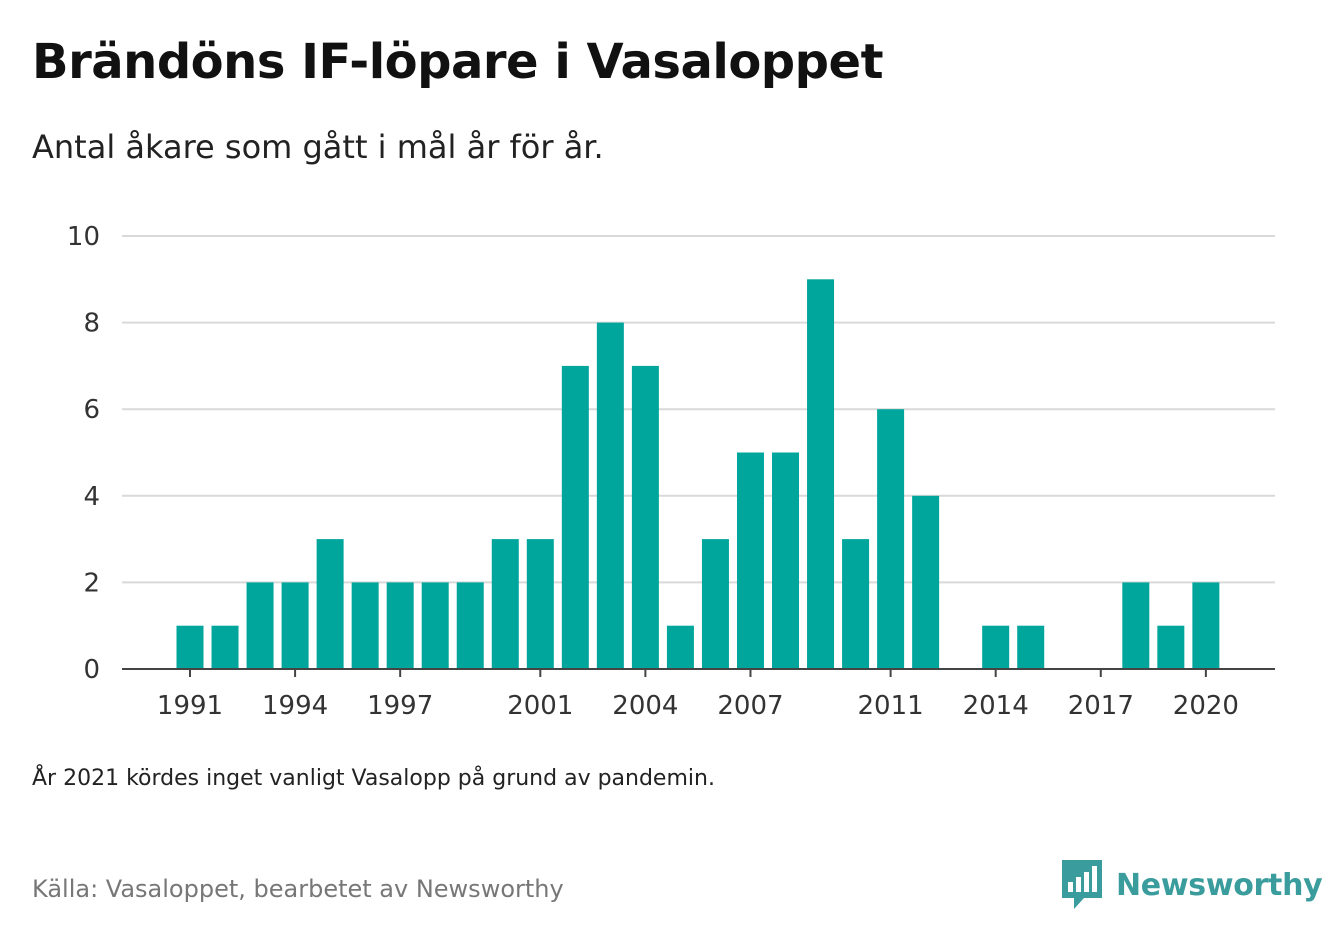 Image resolution: width=1340 pixels, height=940 pixels. Describe the element at coordinates (91, 497) in the screenshot. I see `y-tick-label: 4` at that location.